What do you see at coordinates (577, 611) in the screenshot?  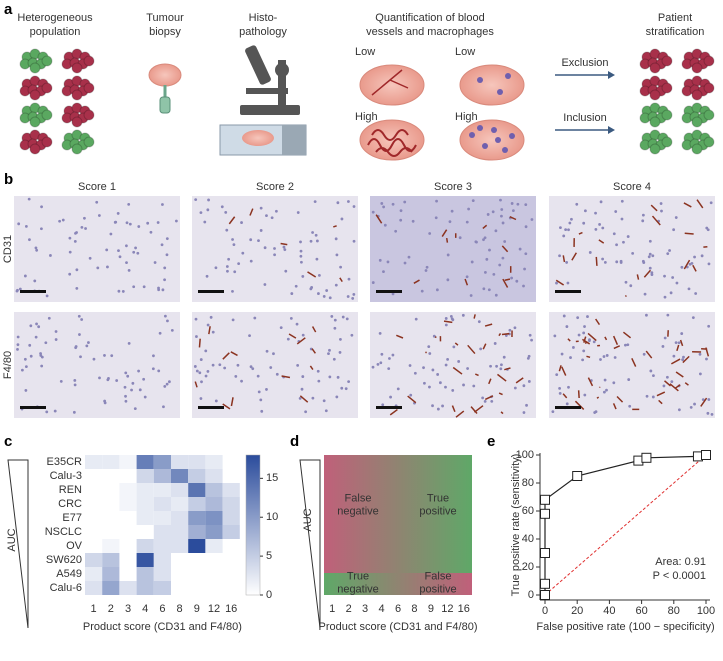 I see `x-tick-label: 20` at bounding box center [577, 611].